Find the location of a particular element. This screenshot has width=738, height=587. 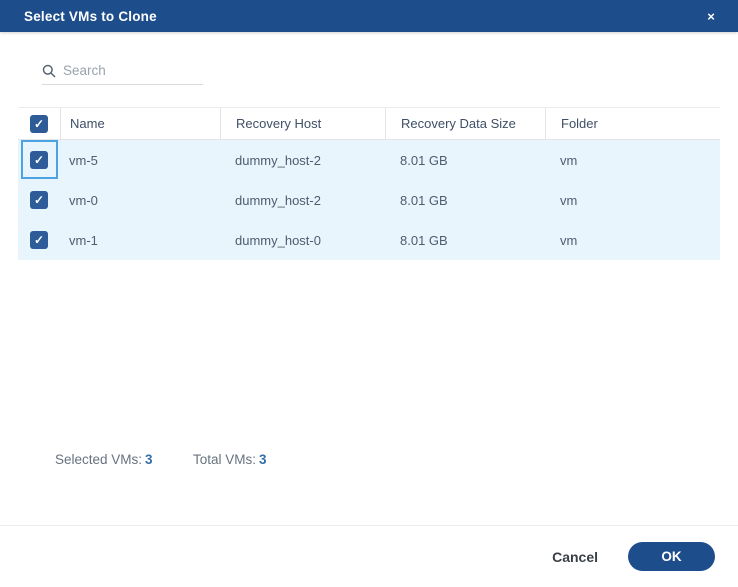

total-vms-value: 3 is located at coordinates (263, 459).